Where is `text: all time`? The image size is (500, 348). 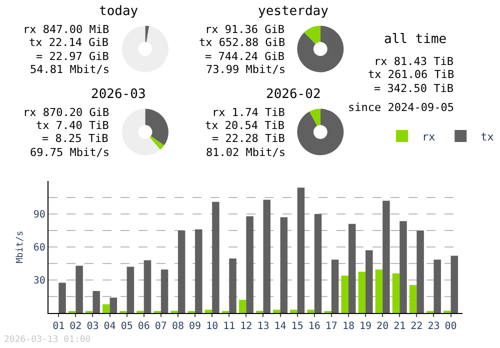 text: all time is located at coordinates (415, 39).